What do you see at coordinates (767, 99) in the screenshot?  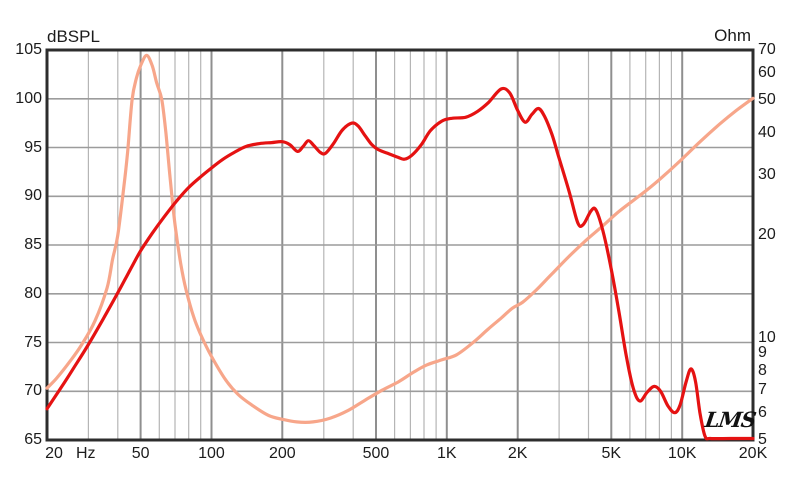 I see `y-right-tick-label: 50` at bounding box center [767, 99].